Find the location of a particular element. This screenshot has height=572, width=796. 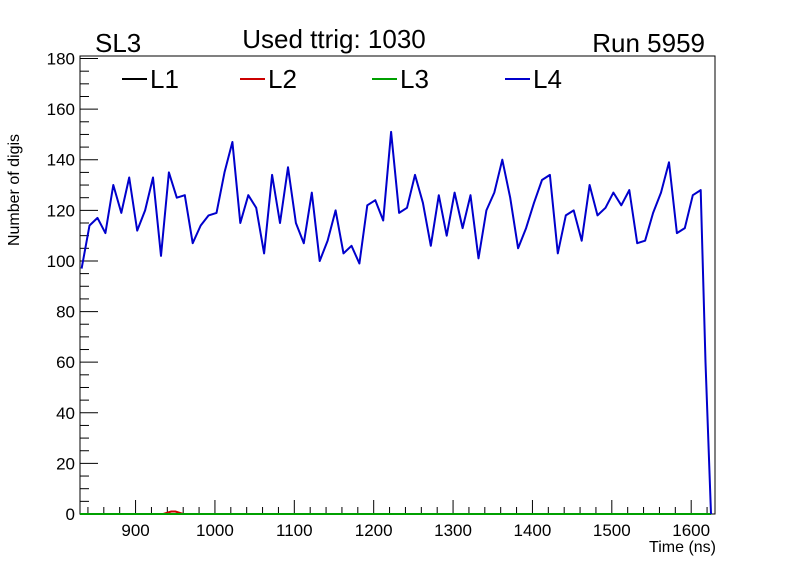

x-axis-title: Time (ns) is located at coordinates (682, 547).